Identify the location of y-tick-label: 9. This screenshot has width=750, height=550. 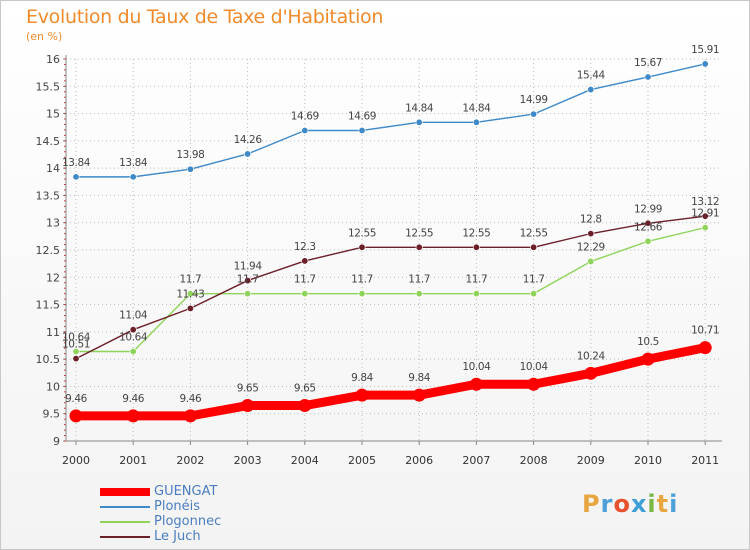
(56, 441).